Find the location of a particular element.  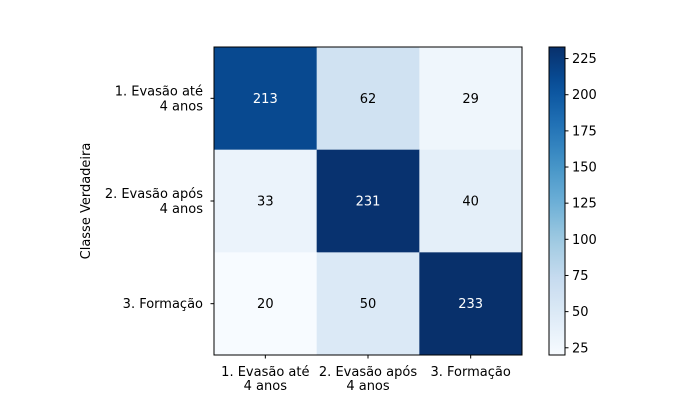

colorbar: 25 50 75 100 125 150 175 200 225 is located at coordinates (572, 201).